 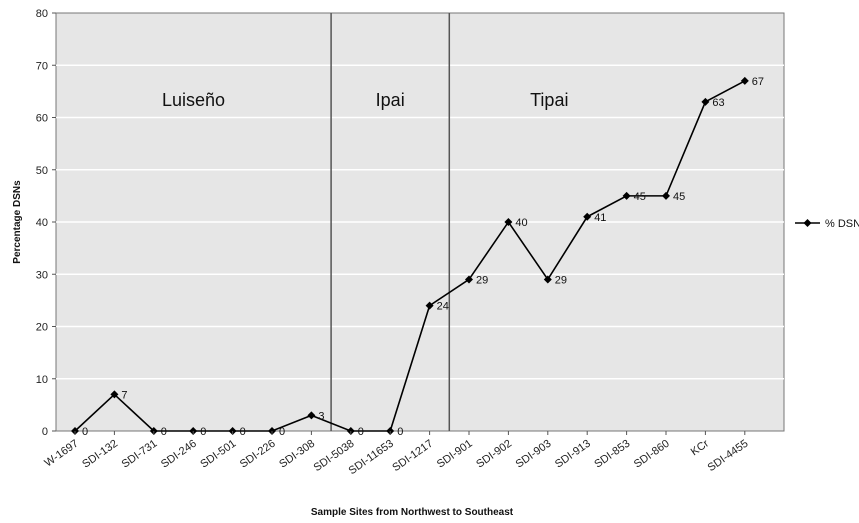 I want to click on legend: % DSN, so click(x=827, y=224).